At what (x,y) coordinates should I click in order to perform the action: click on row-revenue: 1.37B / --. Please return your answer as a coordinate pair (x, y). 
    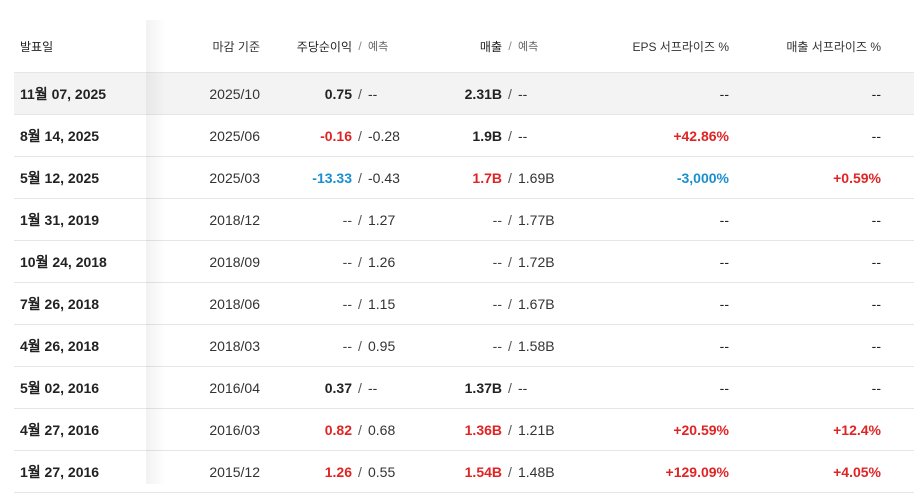
    Looking at the image, I should click on (486, 387).